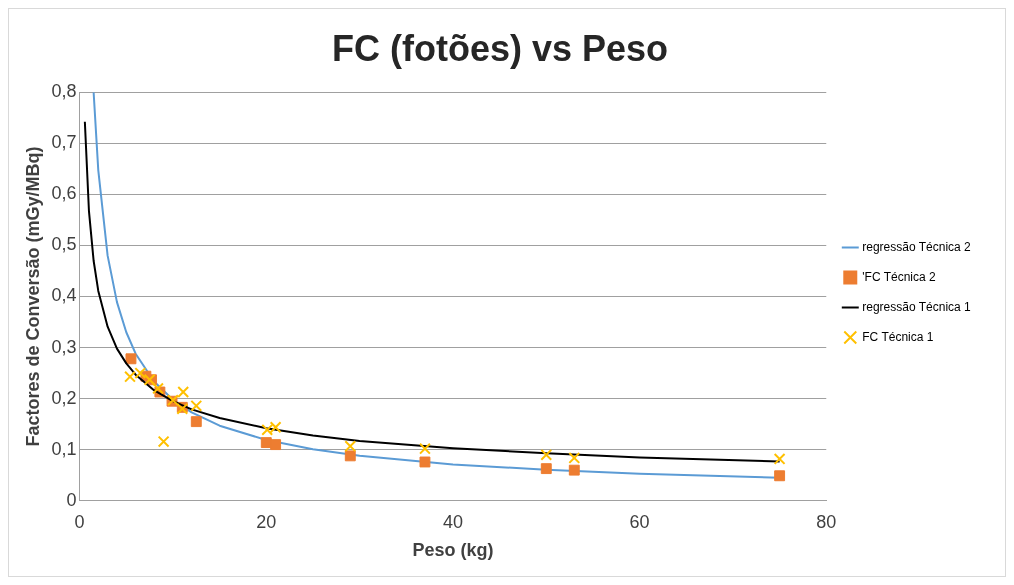 The height and width of the screenshot is (585, 1014). Describe the element at coordinates (639, 521) in the screenshot. I see `x-tick-label: 60` at that location.